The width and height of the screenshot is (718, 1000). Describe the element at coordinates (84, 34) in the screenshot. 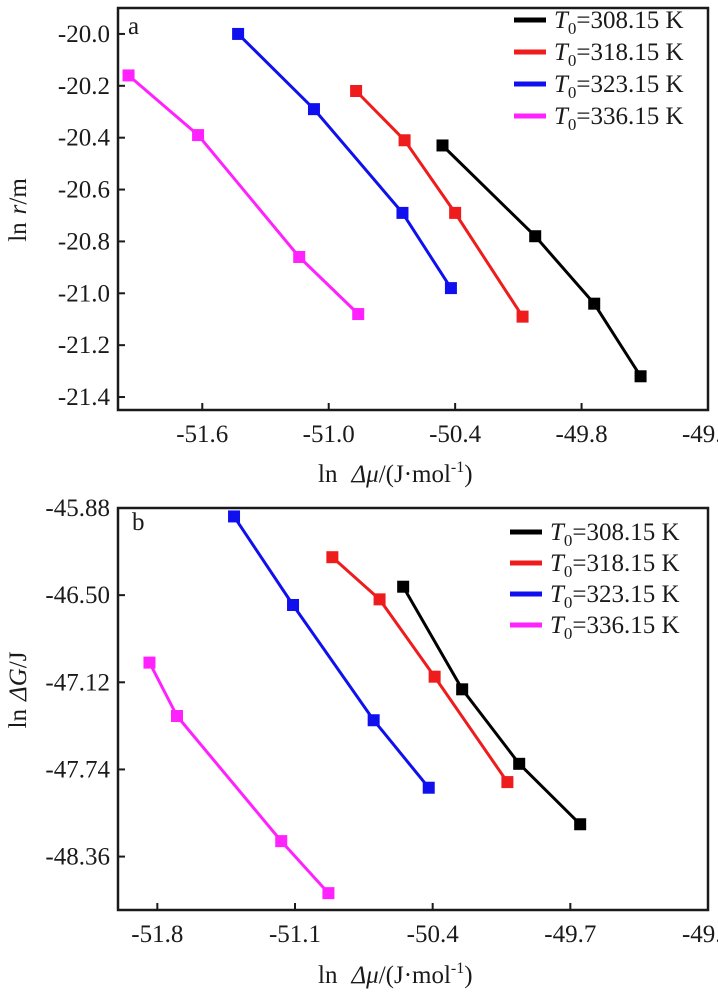

I see `panel-a-ytick-label: -20.0` at that location.